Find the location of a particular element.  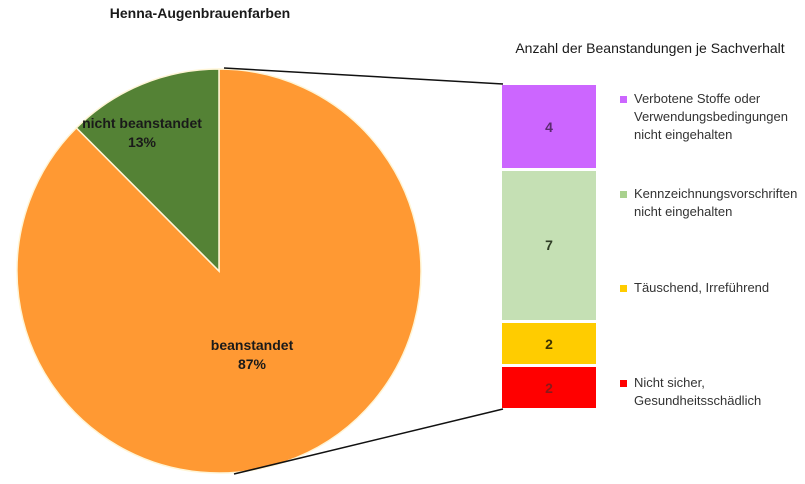

legend-item-taeuschend: Täuschend, Irreführend is located at coordinates (712, 288).